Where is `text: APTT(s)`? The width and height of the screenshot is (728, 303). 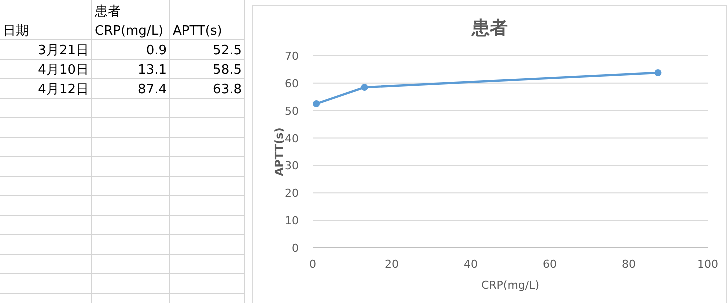
text: APTT(s) is located at coordinates (197, 31).